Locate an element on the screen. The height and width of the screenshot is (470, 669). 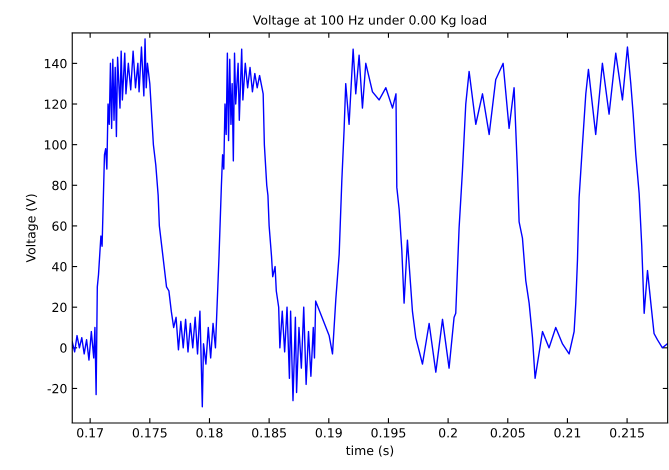
y-tick-label: 80 is located at coordinates (59, 185).